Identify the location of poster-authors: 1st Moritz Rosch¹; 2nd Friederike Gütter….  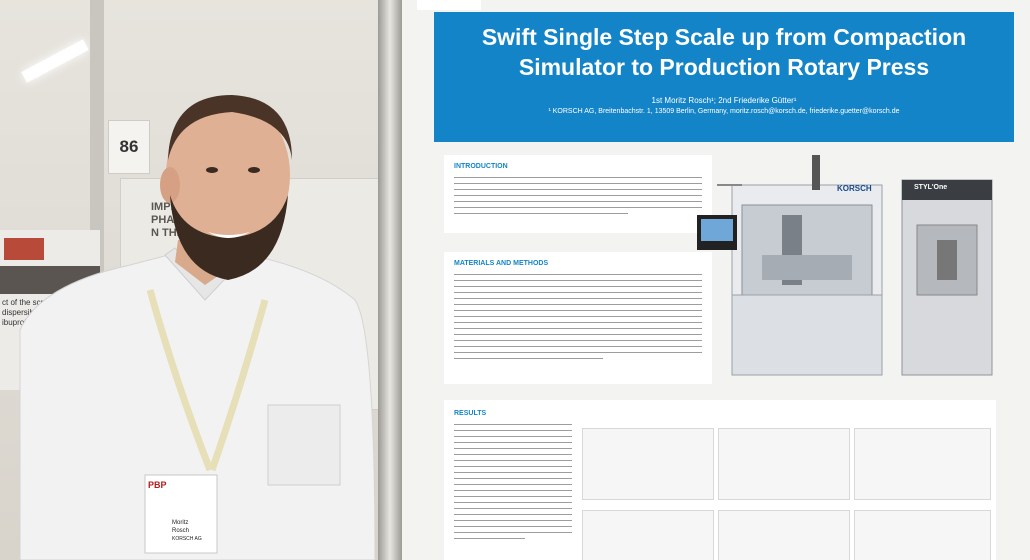
(724, 100).